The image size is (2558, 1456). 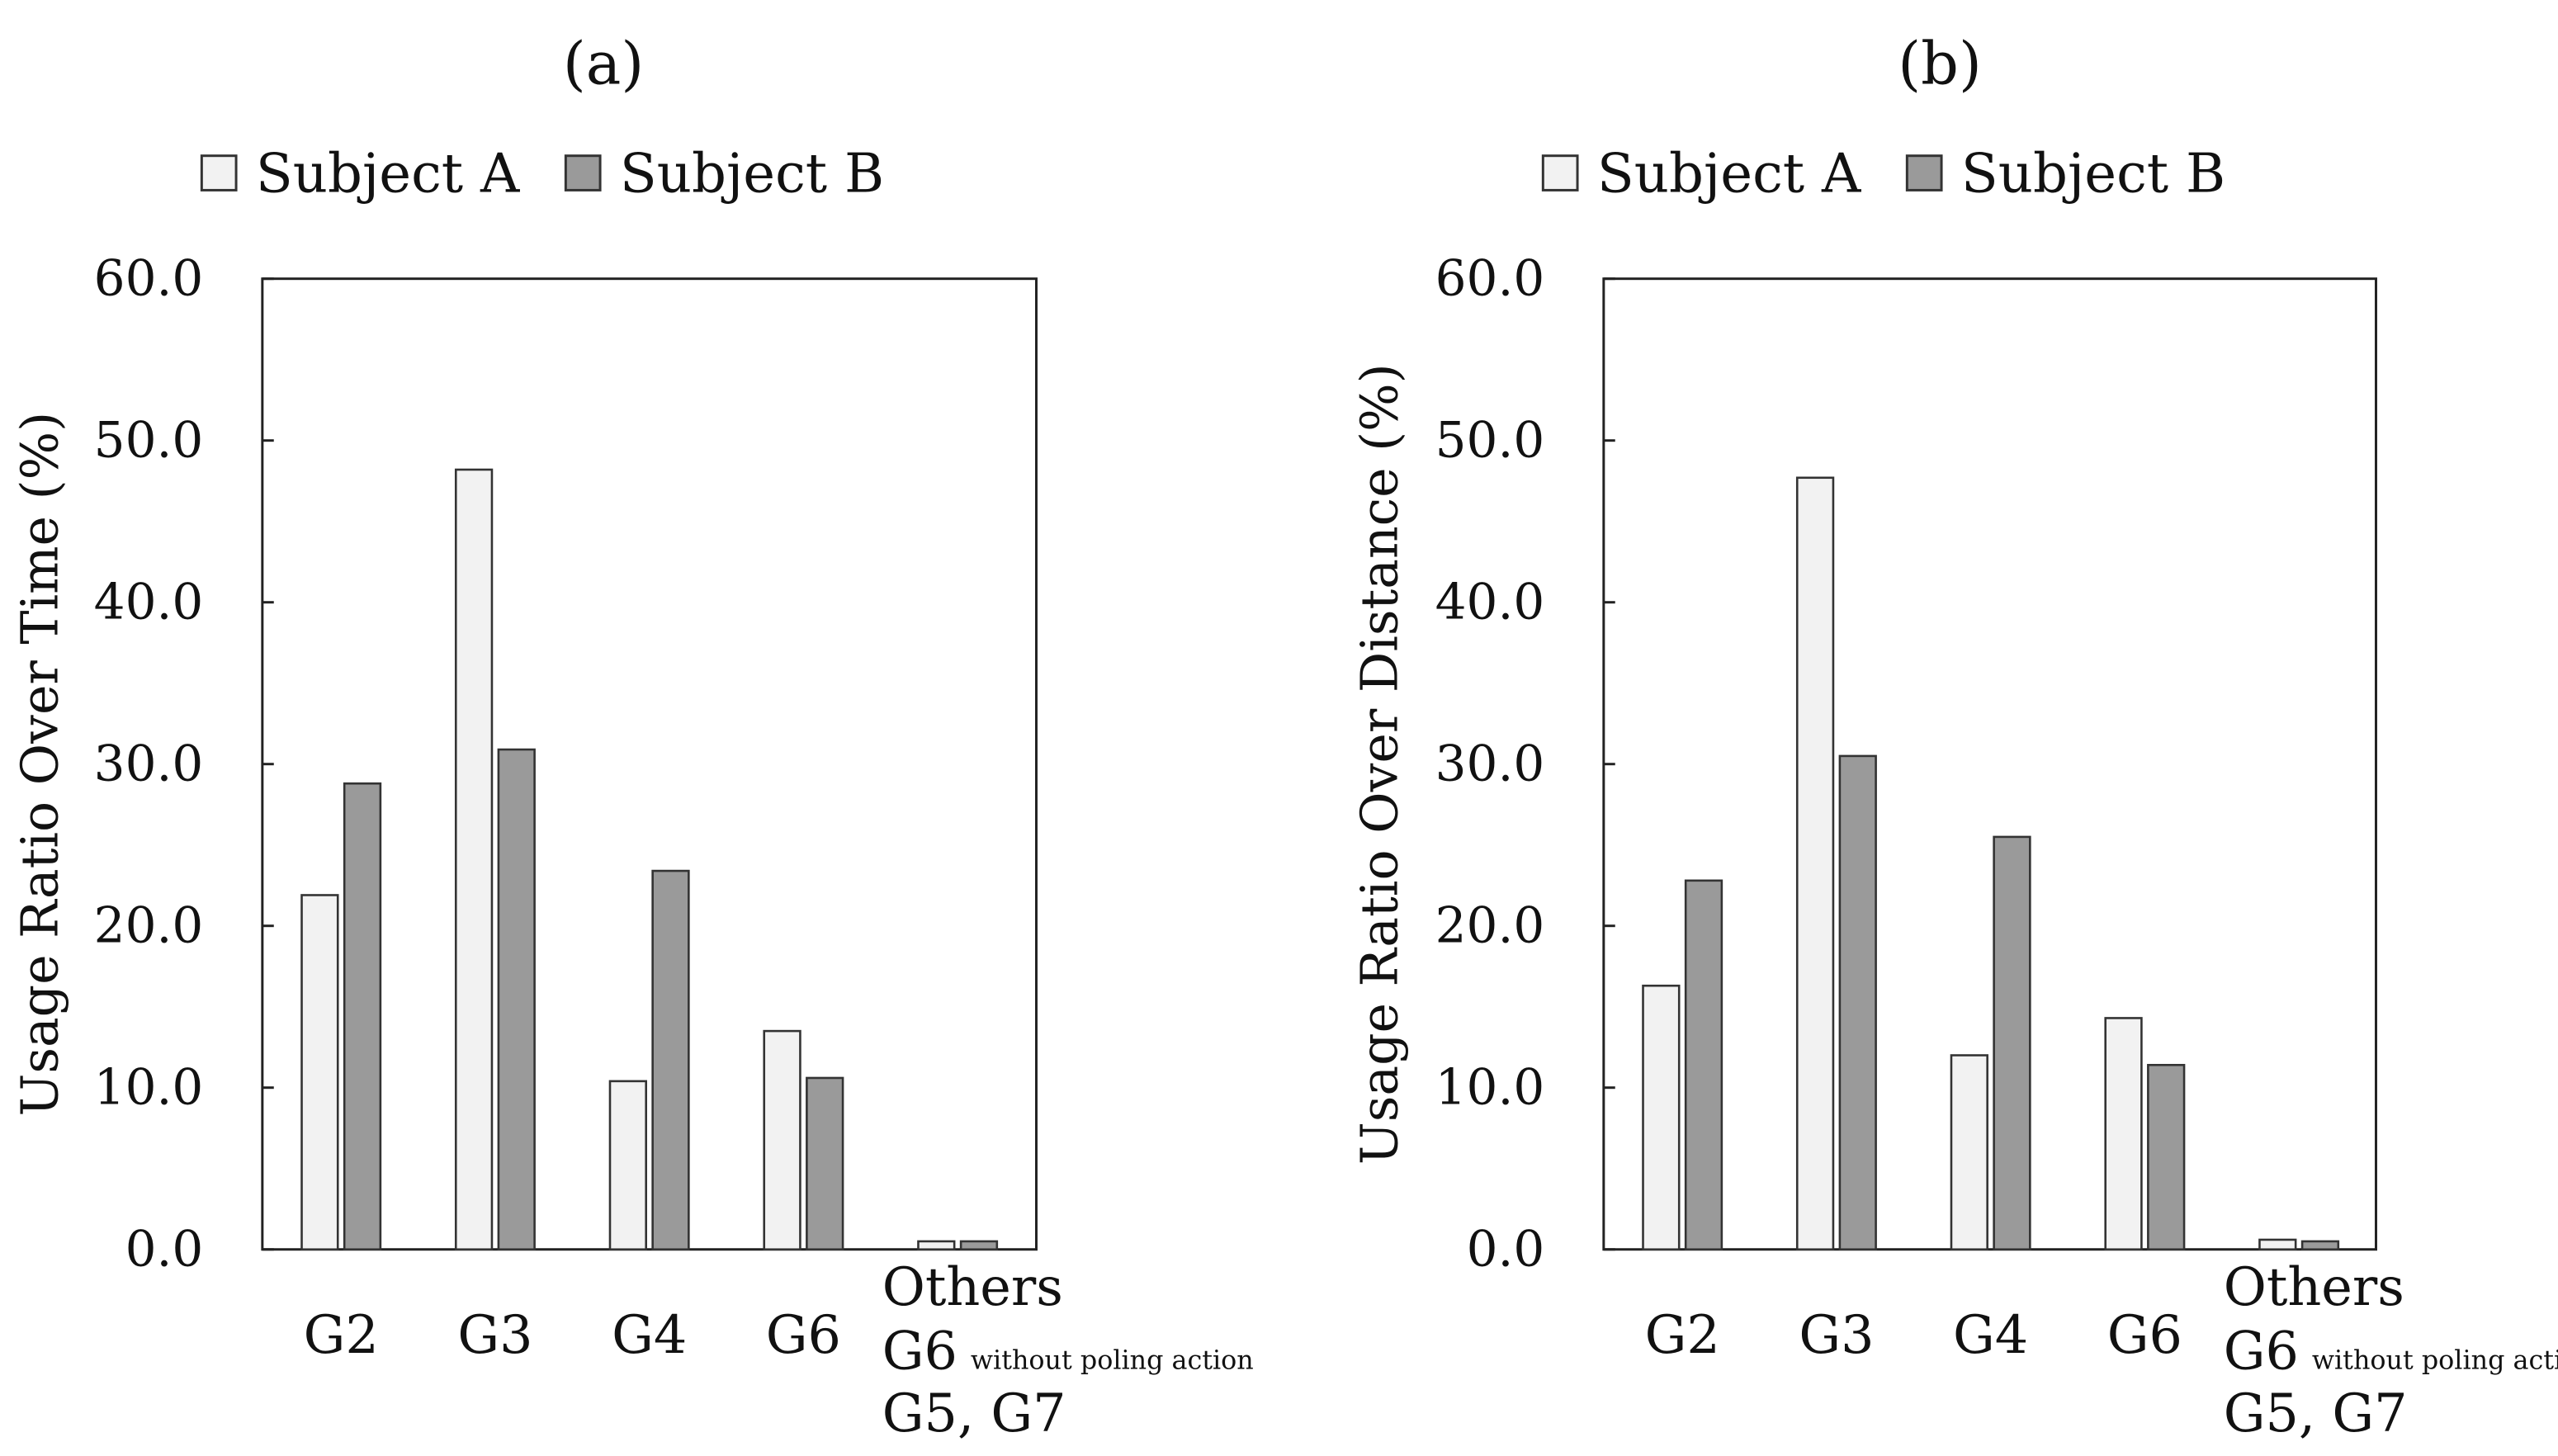 I want to click on chart-title: (a), so click(x=603, y=63).